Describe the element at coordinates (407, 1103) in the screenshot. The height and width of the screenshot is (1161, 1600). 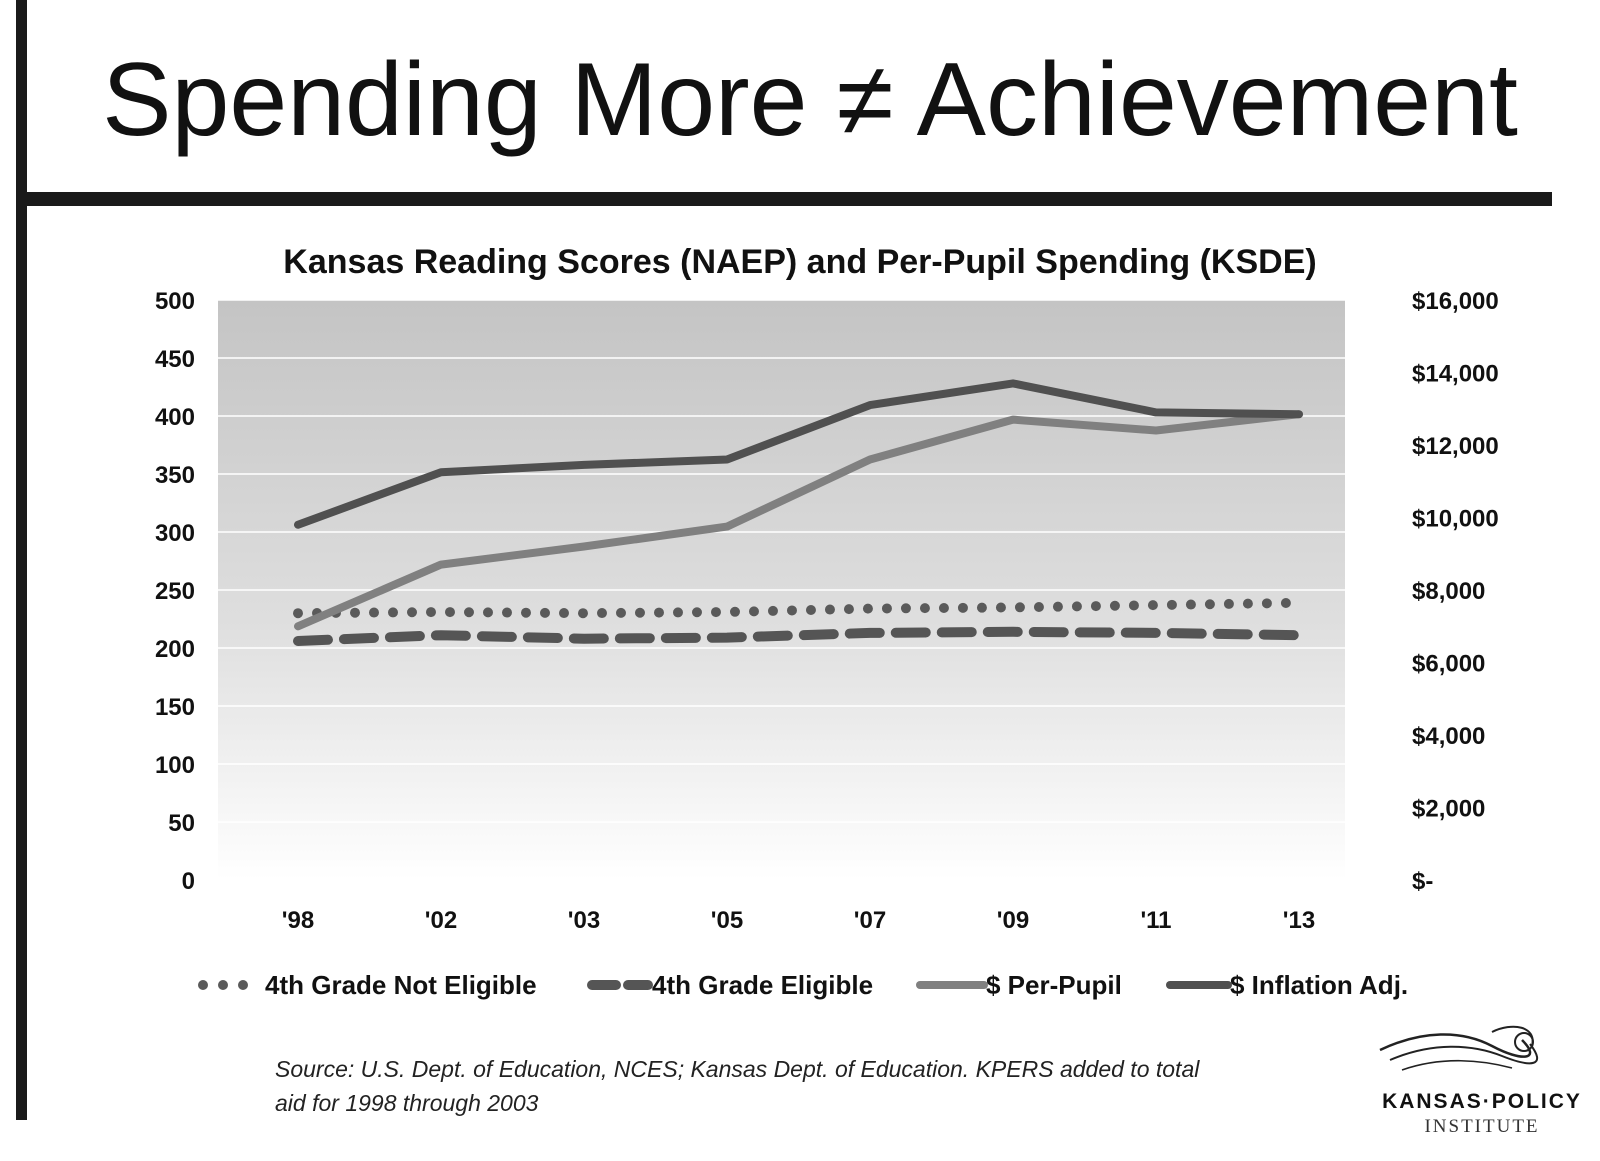
I see `source-note-line-2: aid for 1998 through 2003` at that location.